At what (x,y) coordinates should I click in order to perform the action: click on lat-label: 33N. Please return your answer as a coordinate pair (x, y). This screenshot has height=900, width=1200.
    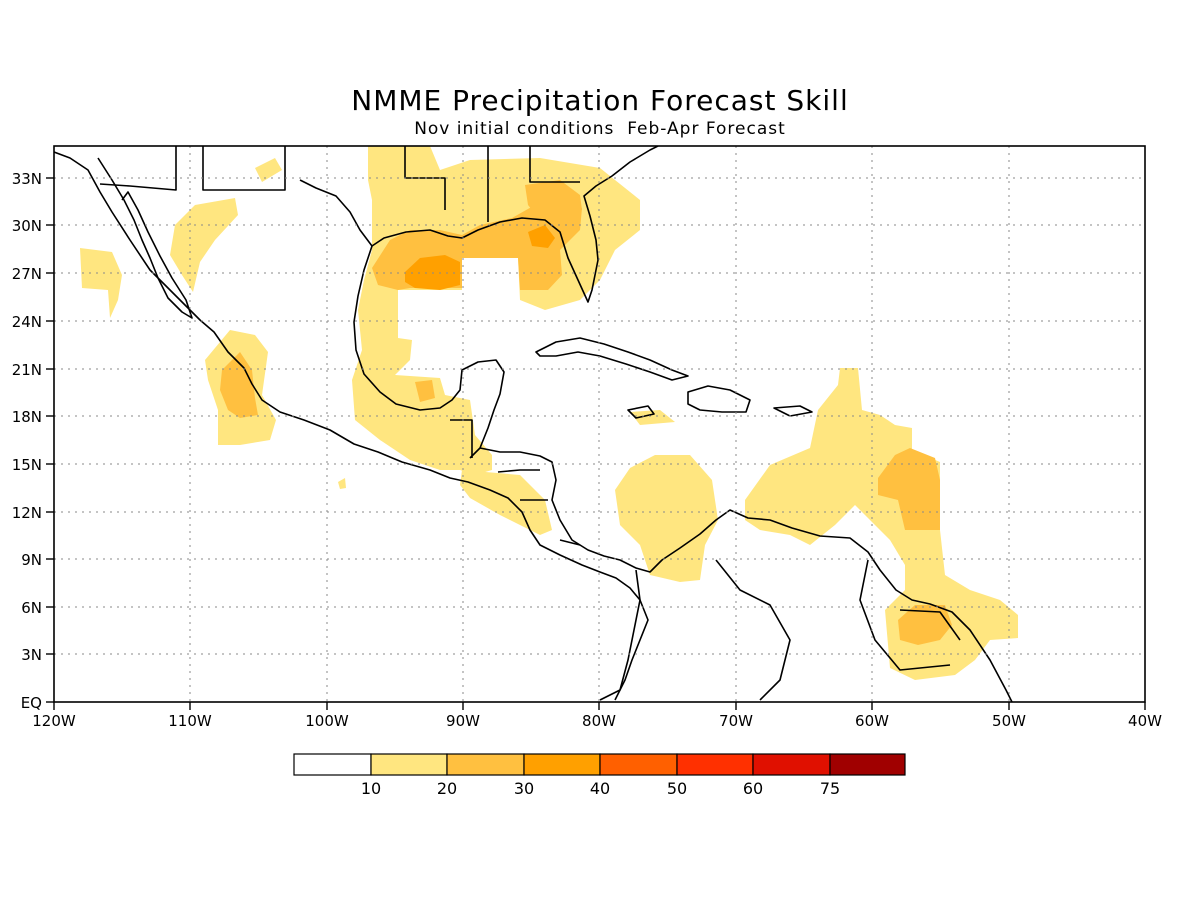
    Looking at the image, I should click on (27, 179).